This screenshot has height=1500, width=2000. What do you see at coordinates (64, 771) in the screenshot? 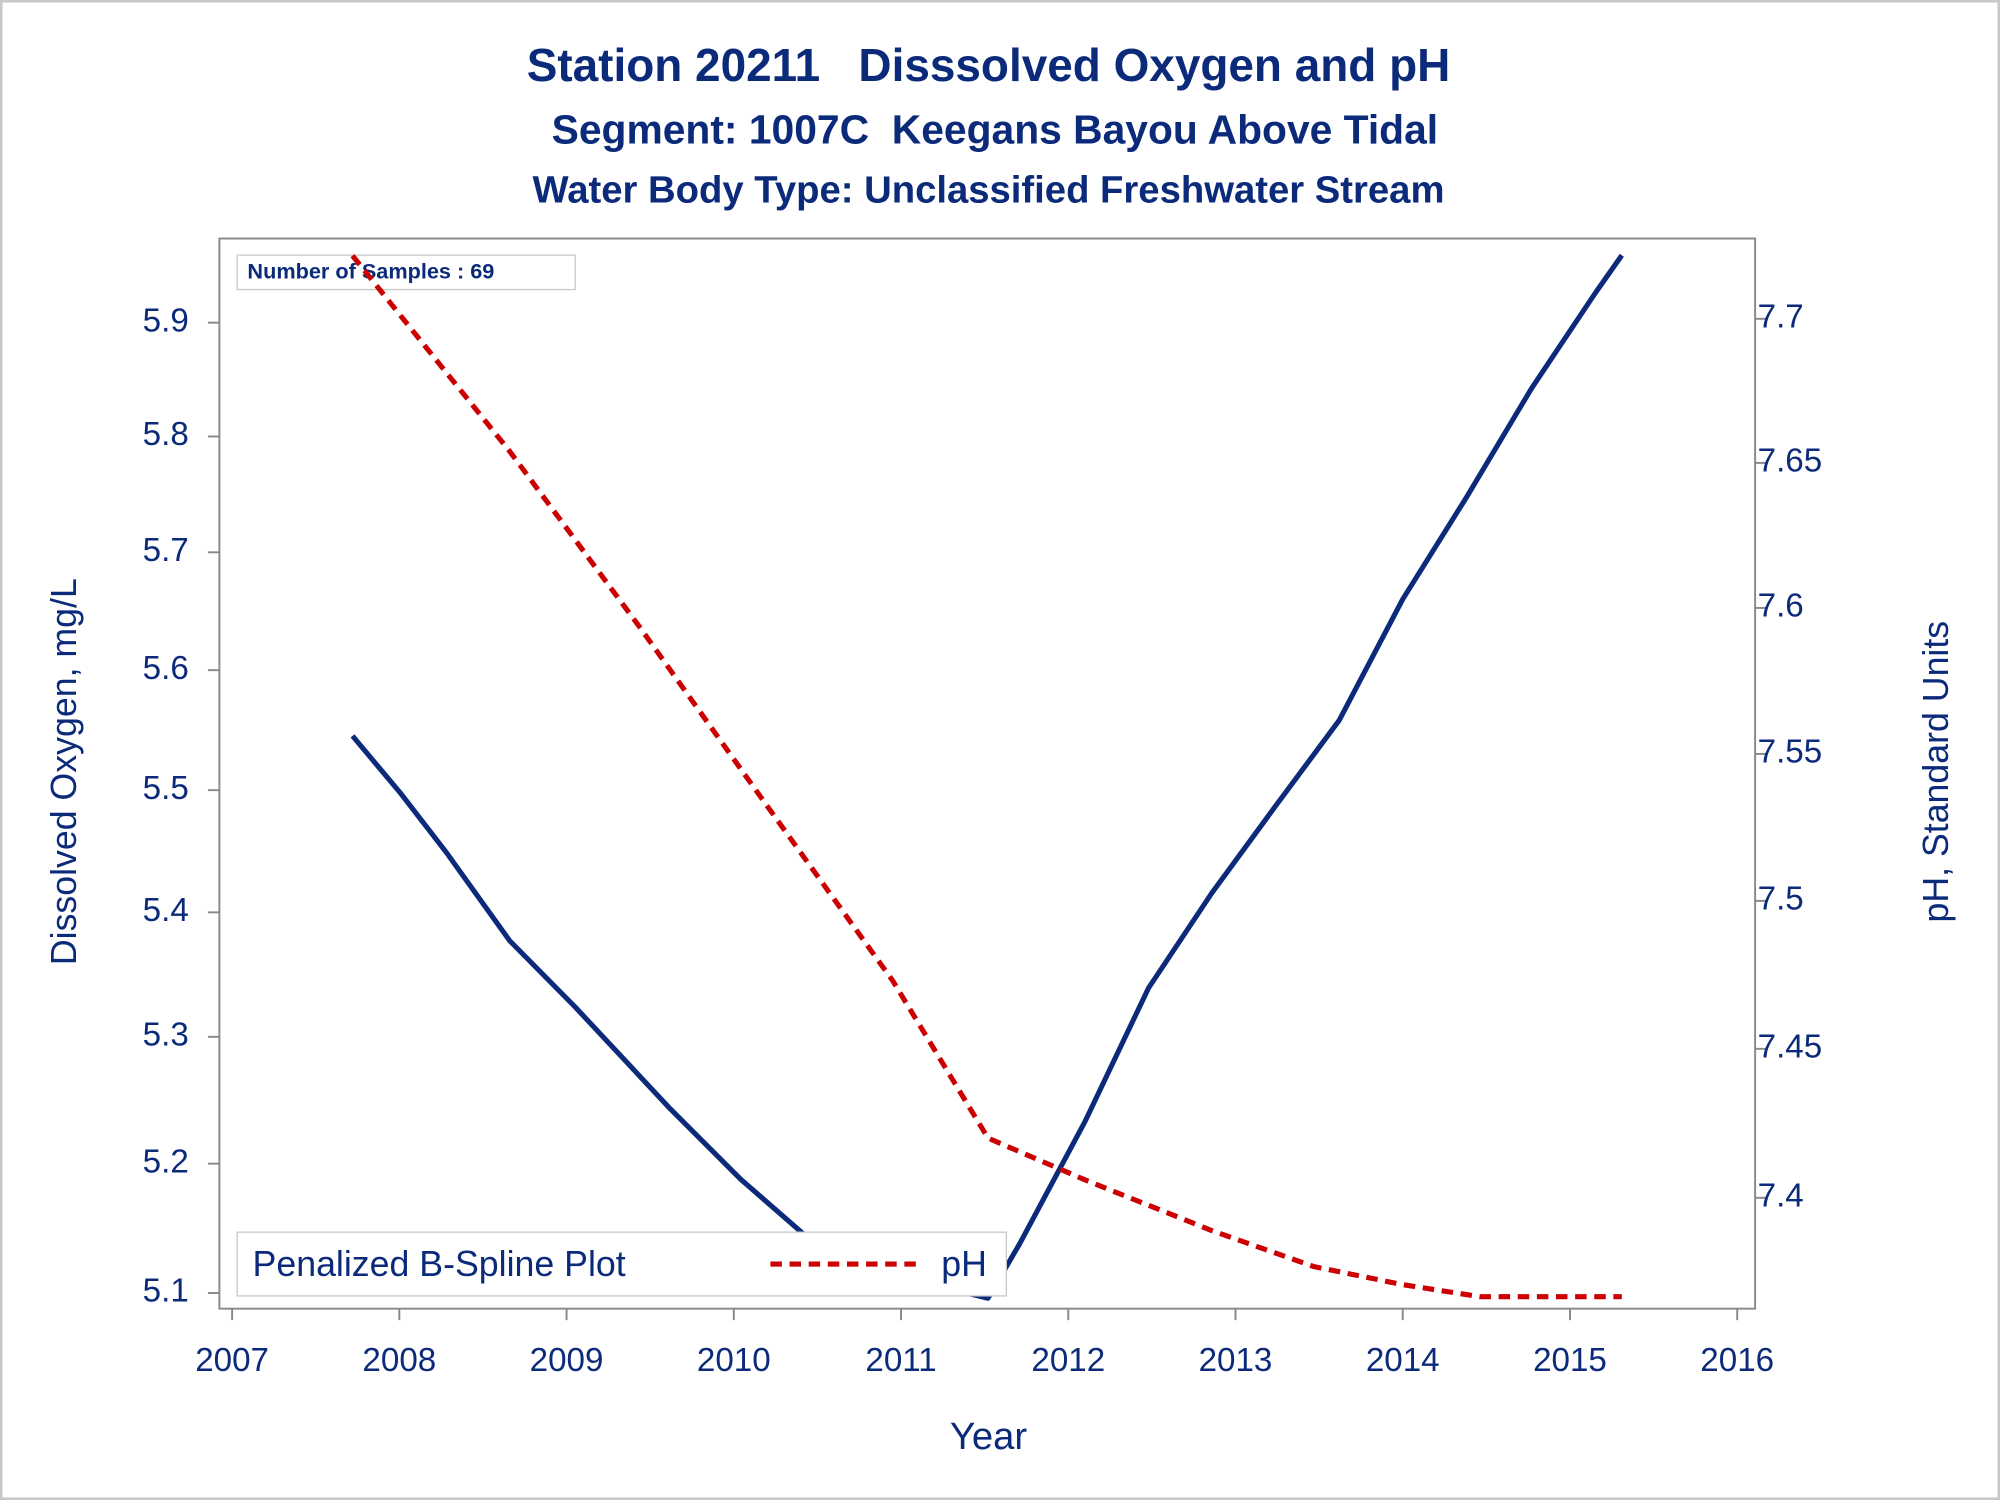
I see `y-axis-label: Dissolved Oxygen, mg/L` at bounding box center [64, 771].